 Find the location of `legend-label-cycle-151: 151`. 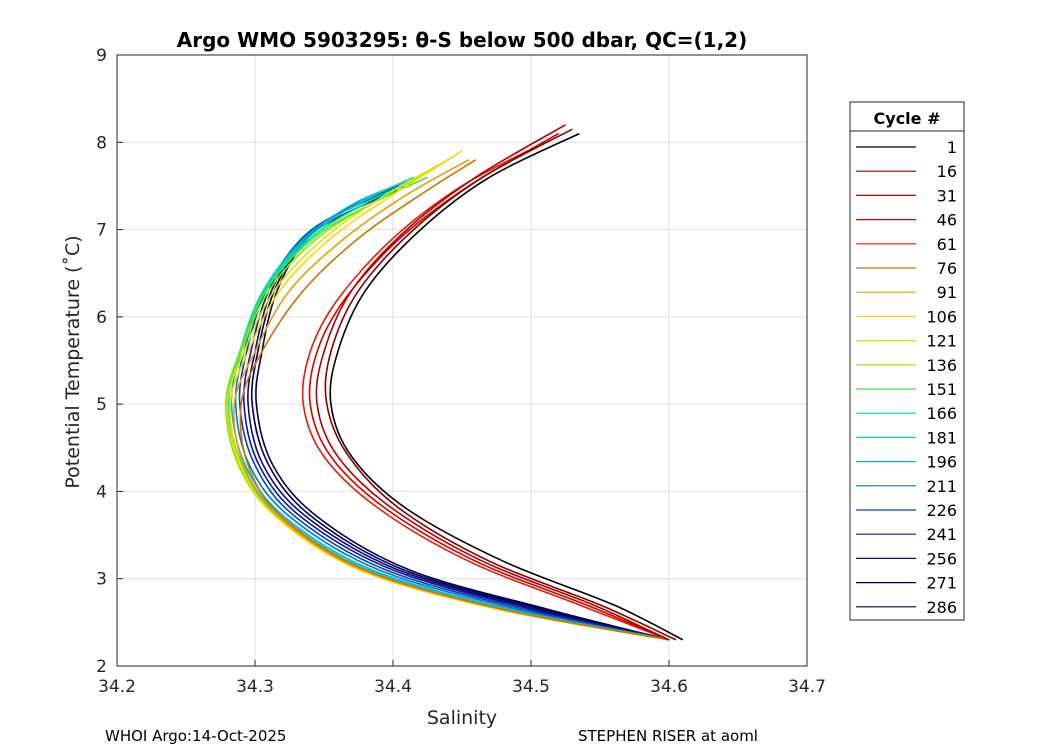

legend-label-cycle-151: 151 is located at coordinates (941, 389).